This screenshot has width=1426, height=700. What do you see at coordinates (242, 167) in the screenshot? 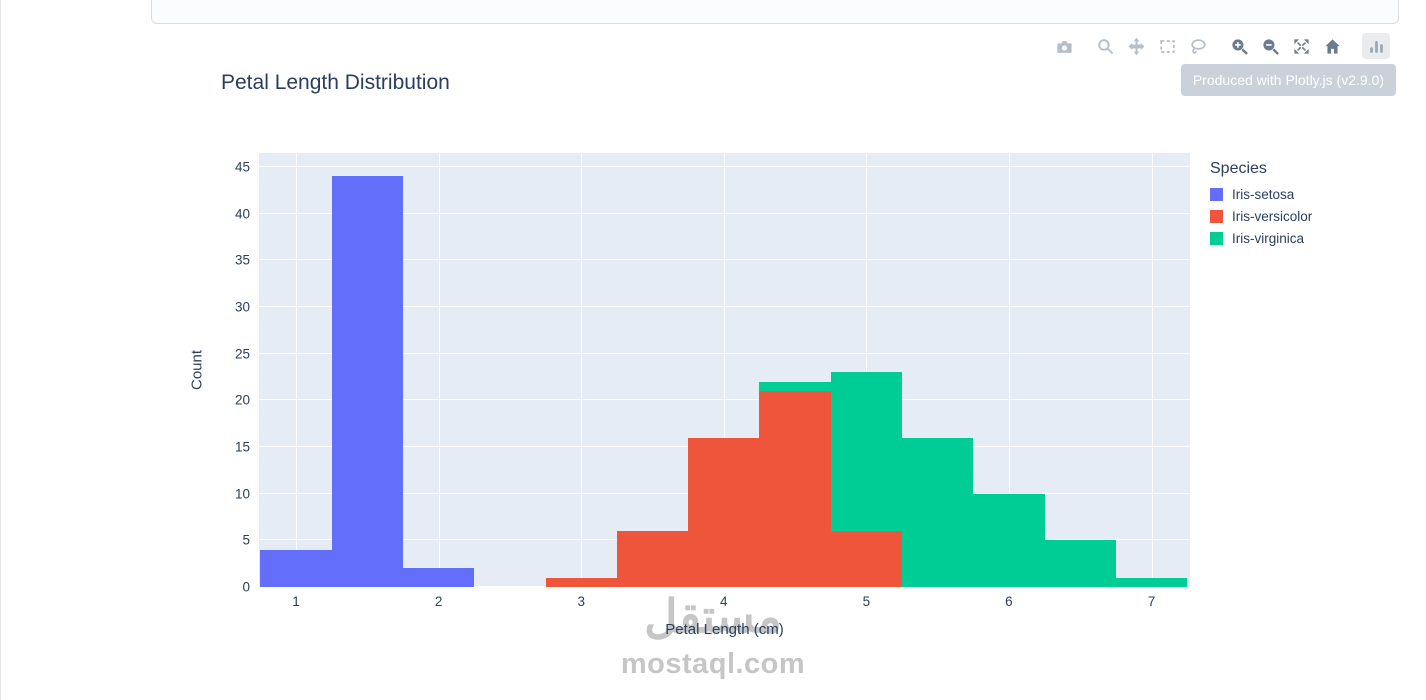
I see `y-tick-label: 45` at bounding box center [242, 167].